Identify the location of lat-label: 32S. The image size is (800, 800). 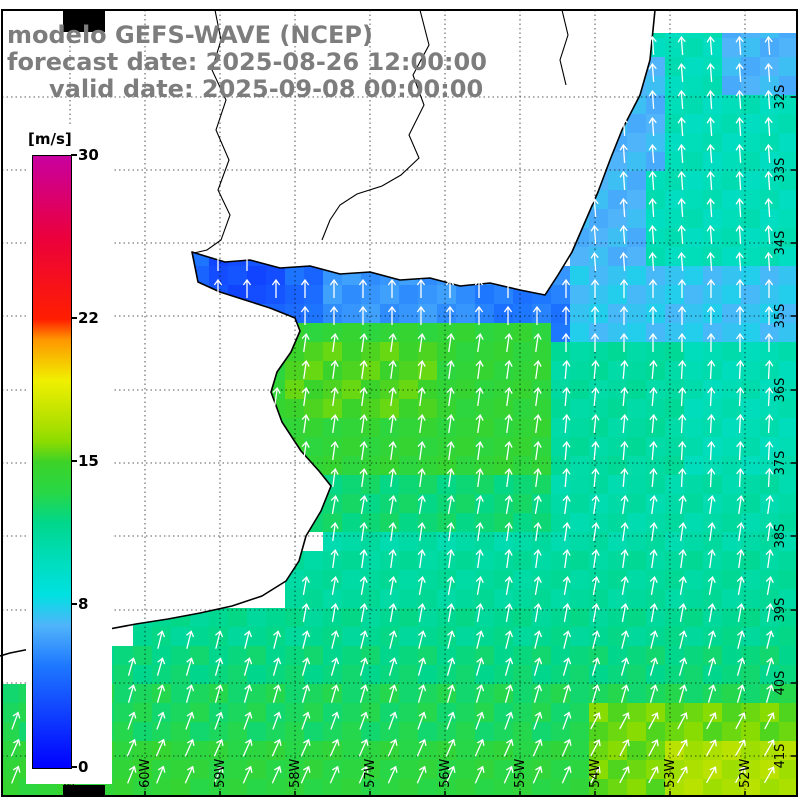
(780, 97).